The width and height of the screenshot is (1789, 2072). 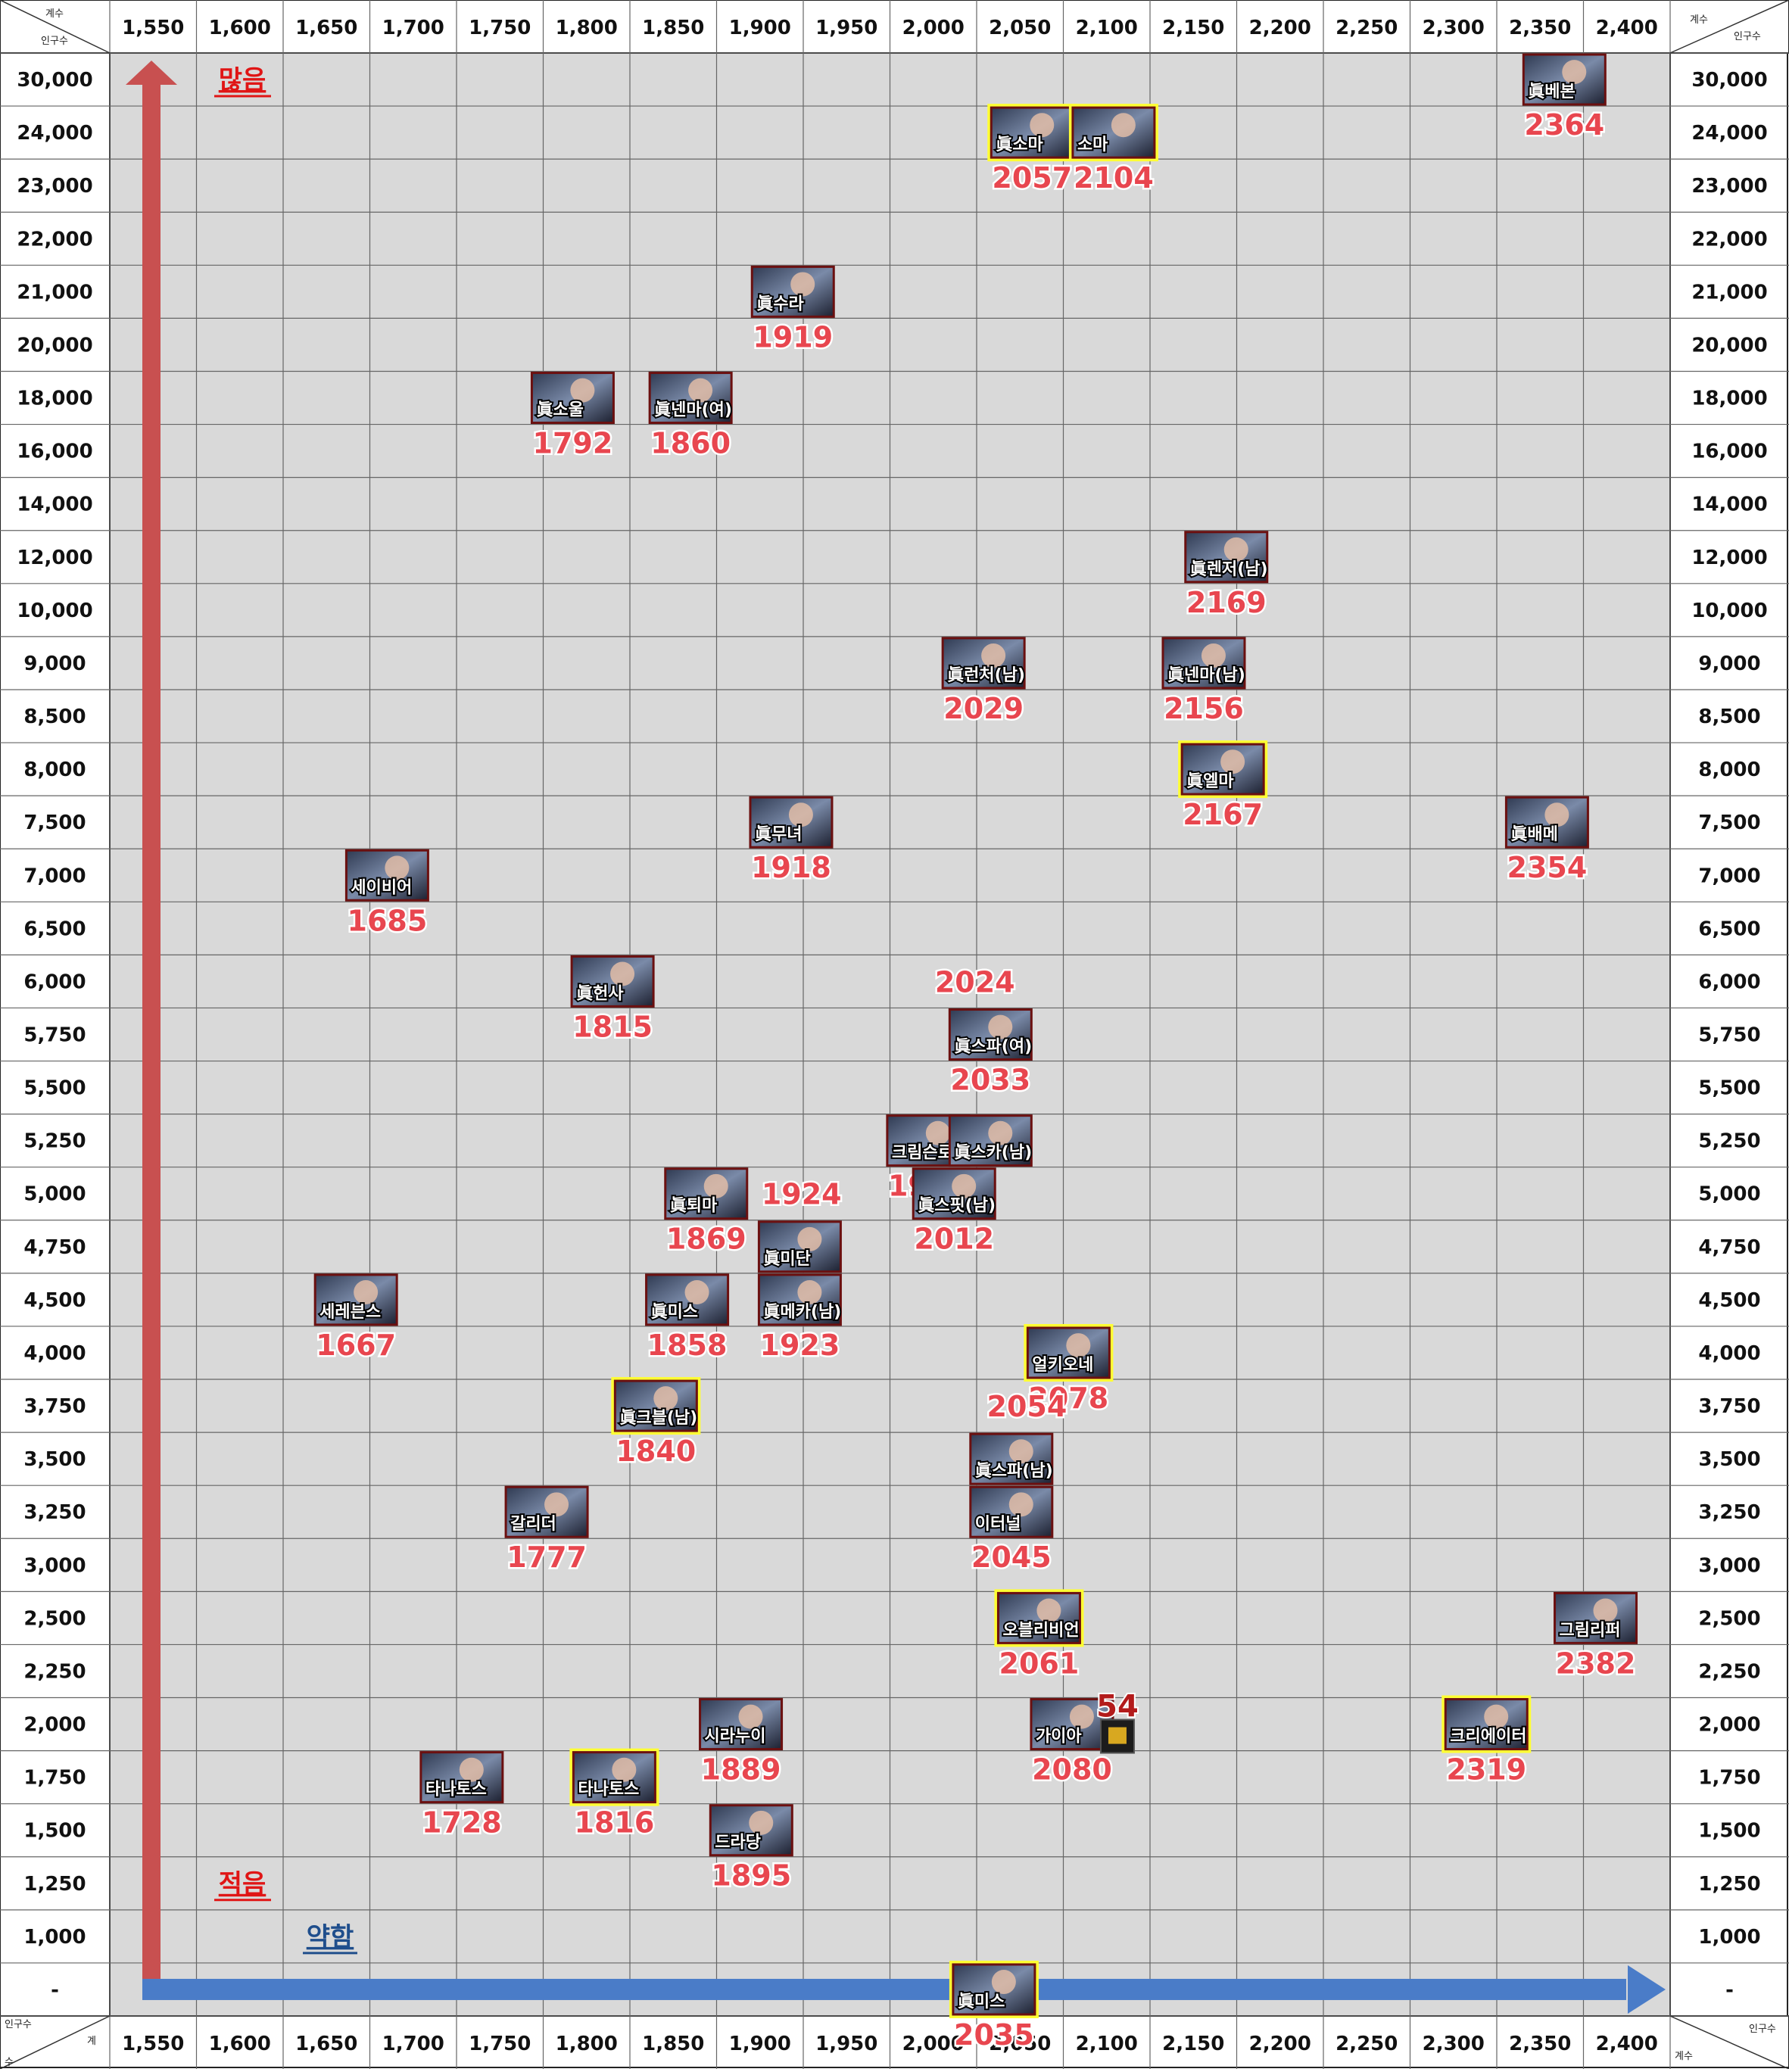 I want to click on y-tick-label-left: 1,500, so click(x=54, y=1831).